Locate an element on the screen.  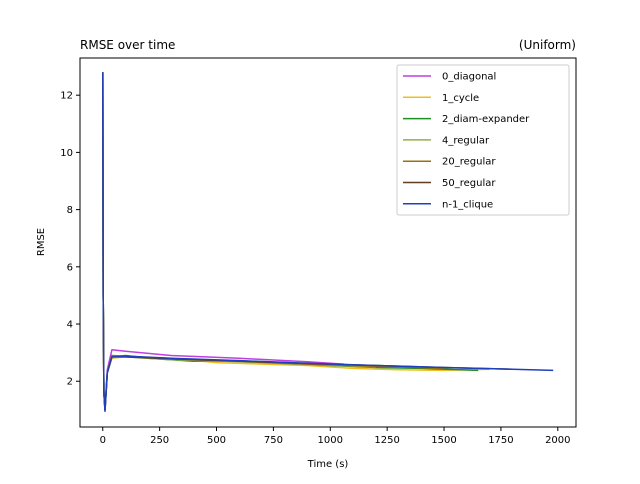
legend-label-4_regular: 4_regular is located at coordinates (466, 140).